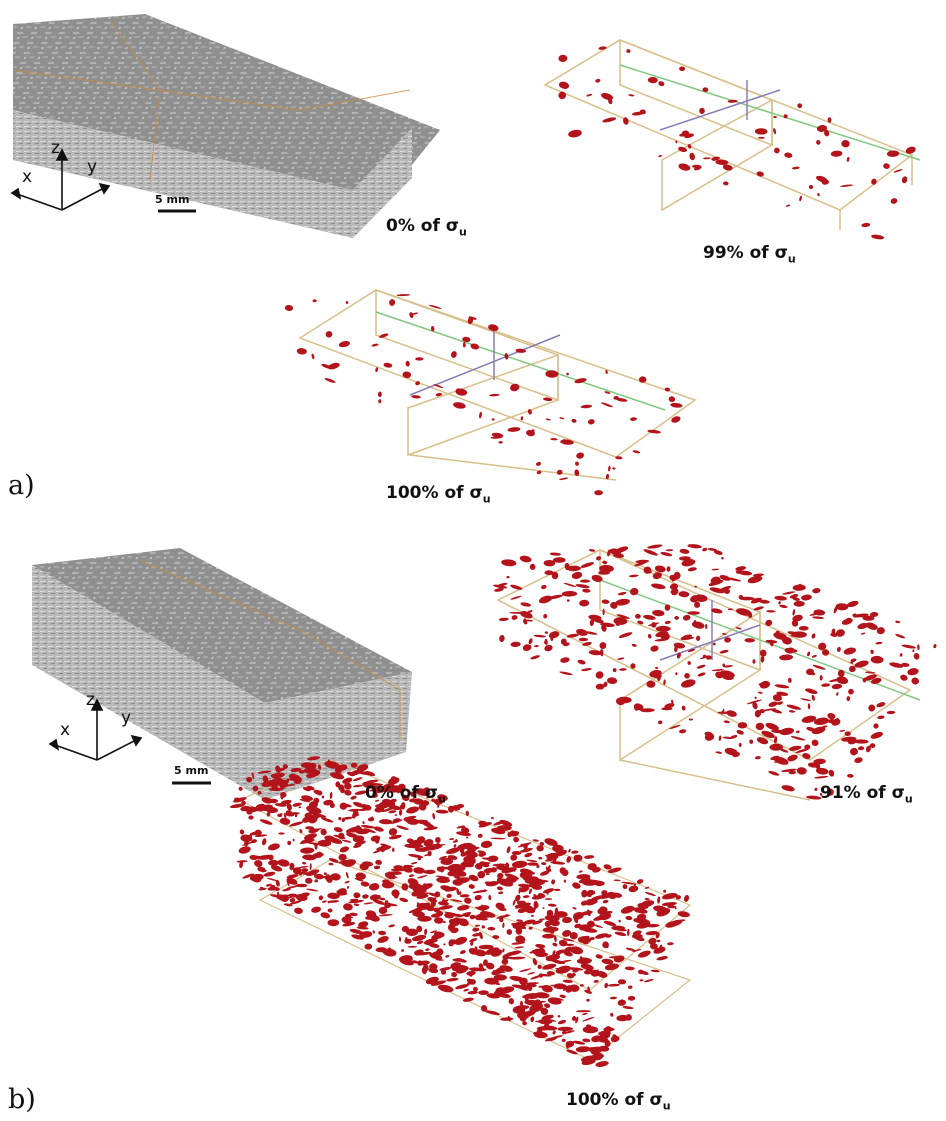 This screenshot has width=946, height=1121. I want to click on axis-z-b: z, so click(90, 700).